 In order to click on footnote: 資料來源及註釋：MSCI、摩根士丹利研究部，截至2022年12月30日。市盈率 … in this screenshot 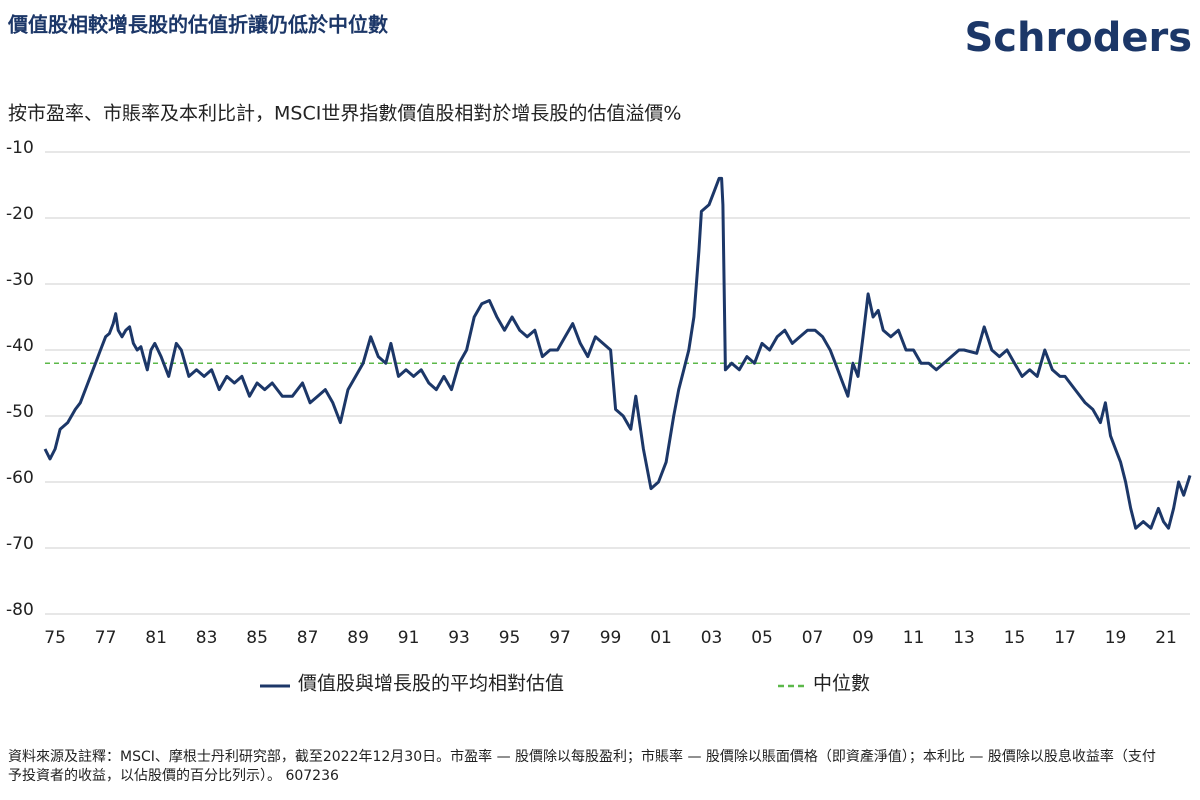, I will do `click(582, 766)`.